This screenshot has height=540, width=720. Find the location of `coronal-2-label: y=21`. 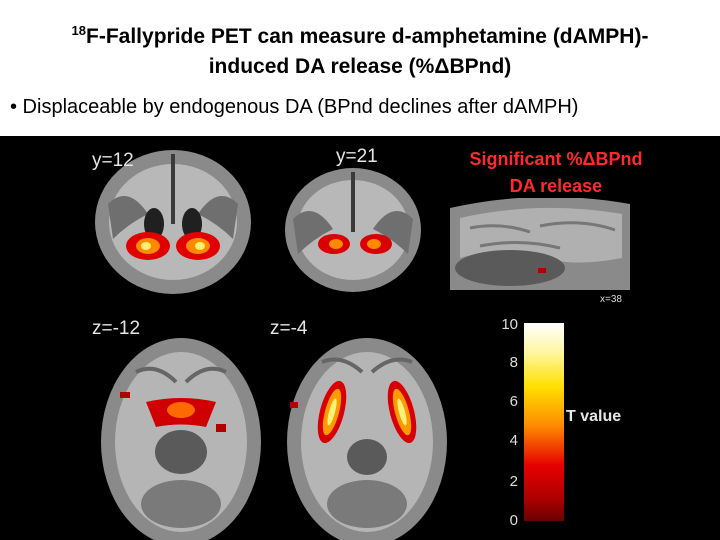

coronal-2-label: y=21 is located at coordinates (357, 156).